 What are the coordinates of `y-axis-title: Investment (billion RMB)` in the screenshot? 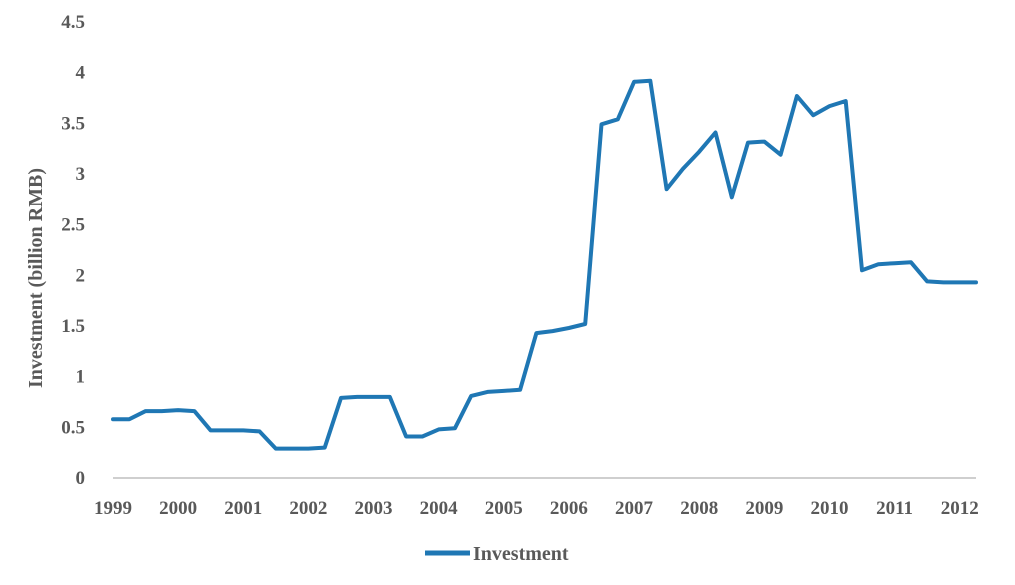 It's located at (36, 278).